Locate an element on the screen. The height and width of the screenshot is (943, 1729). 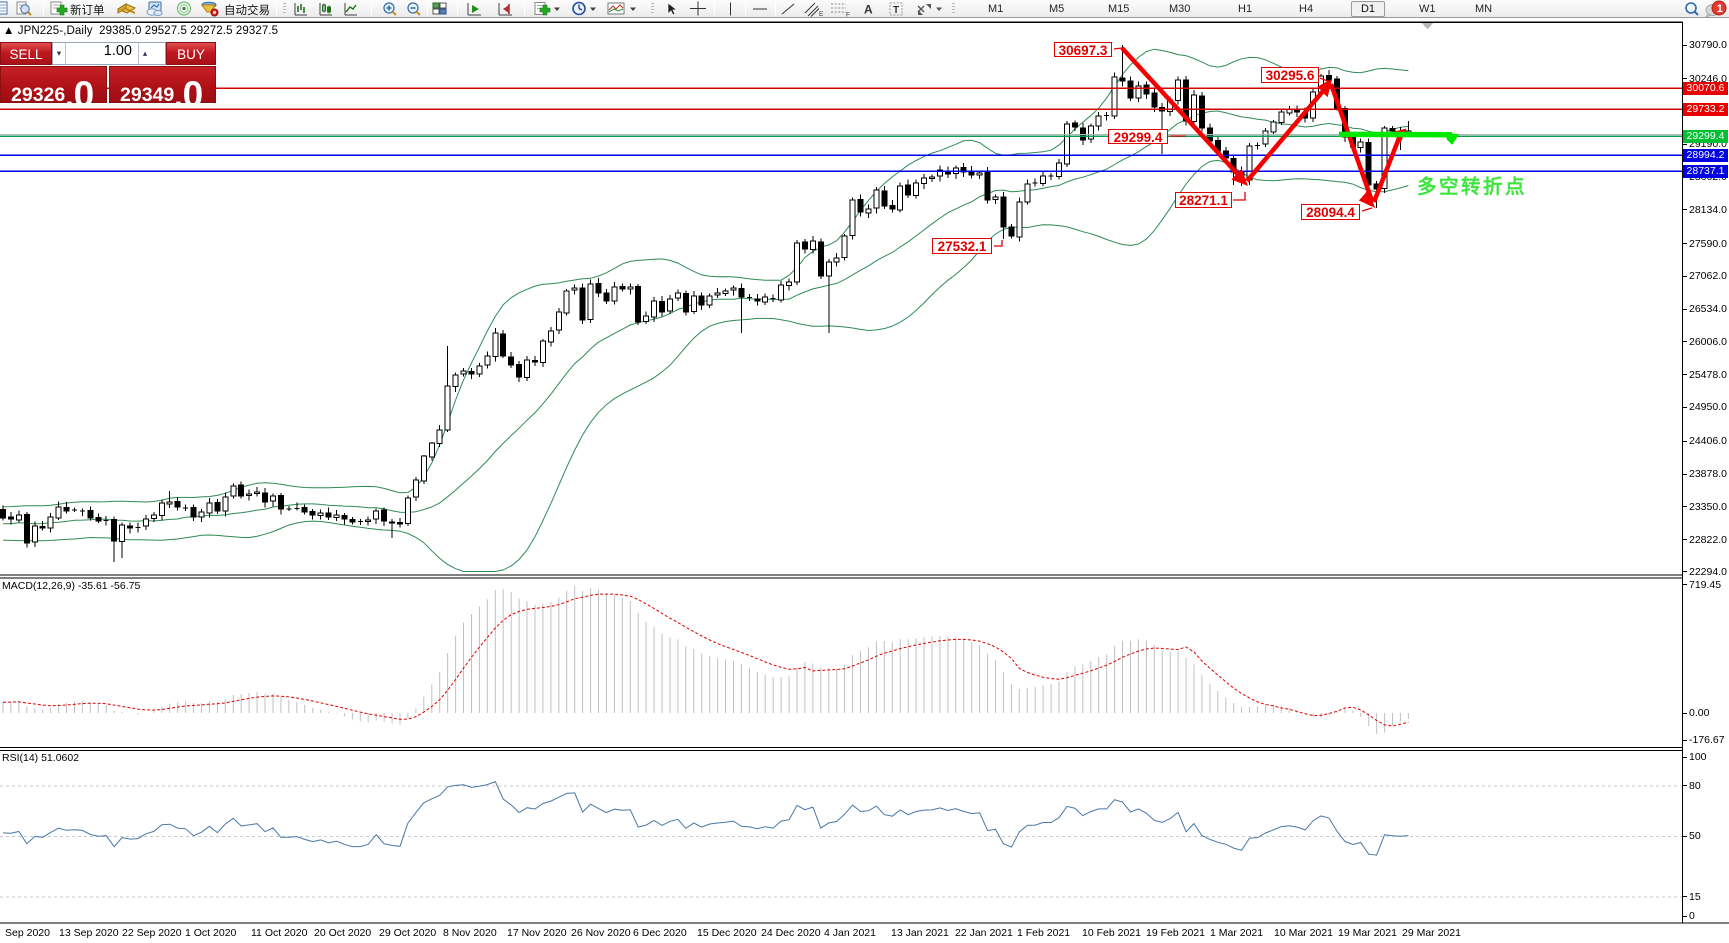
svg-text: 1 is located at coordinates (1720, 9).